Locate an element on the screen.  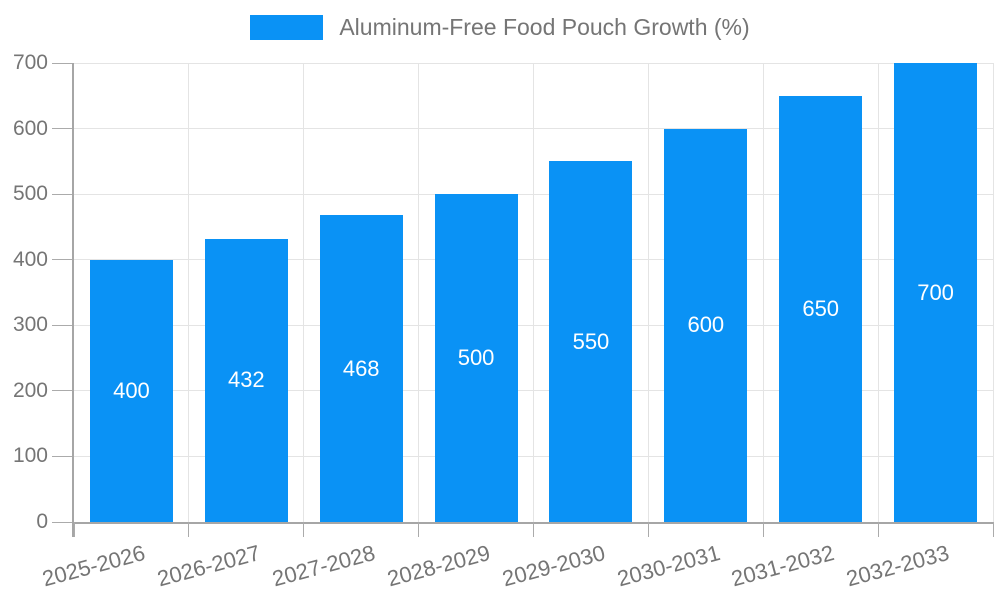
y-tick-label: 700 is located at coordinates (30, 62).